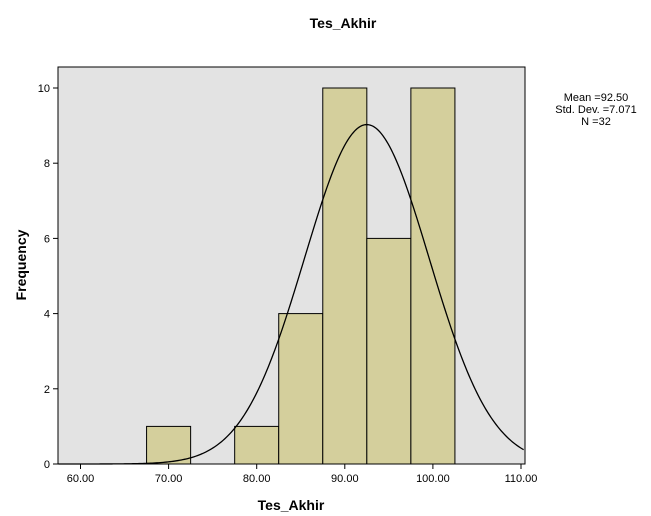 Image resolution: width=651 pixels, height=516 pixels. What do you see at coordinates (596, 122) in the screenshot?
I see `stats-n: N =32` at bounding box center [596, 122].